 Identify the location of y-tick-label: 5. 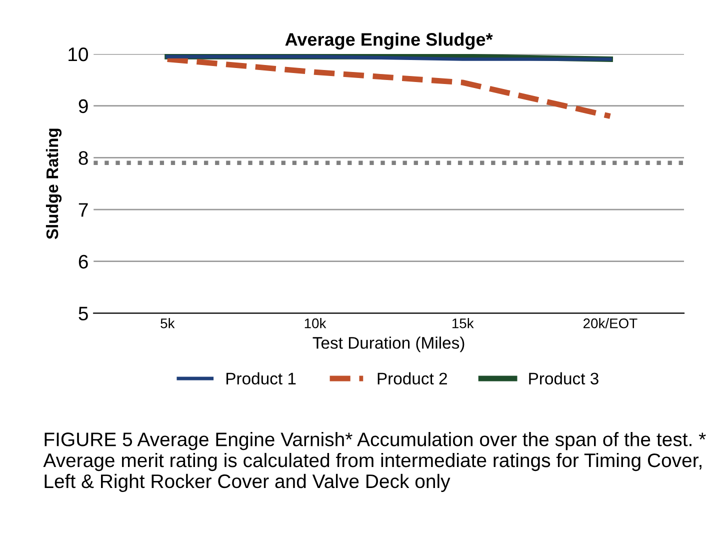
(83, 313).